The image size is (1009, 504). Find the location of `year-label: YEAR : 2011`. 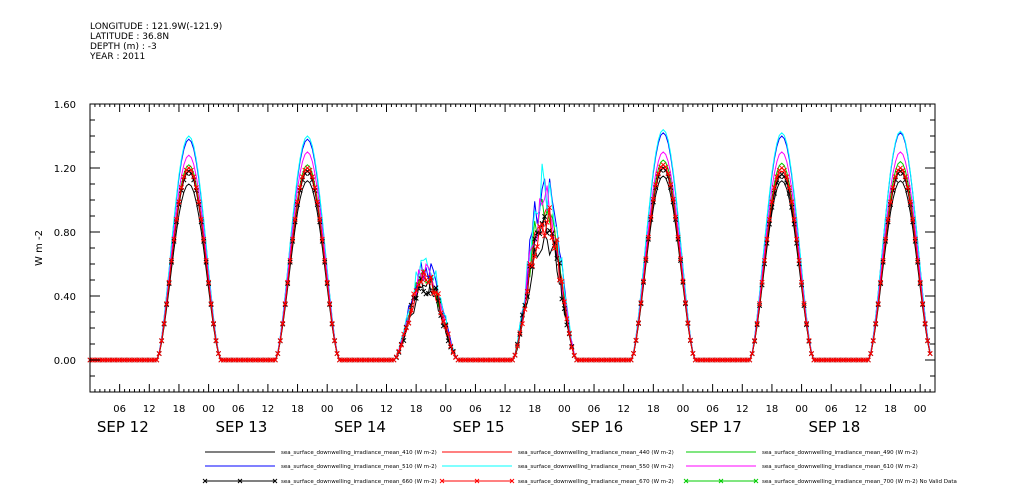

year-label: YEAR : 2011 is located at coordinates (118, 57).